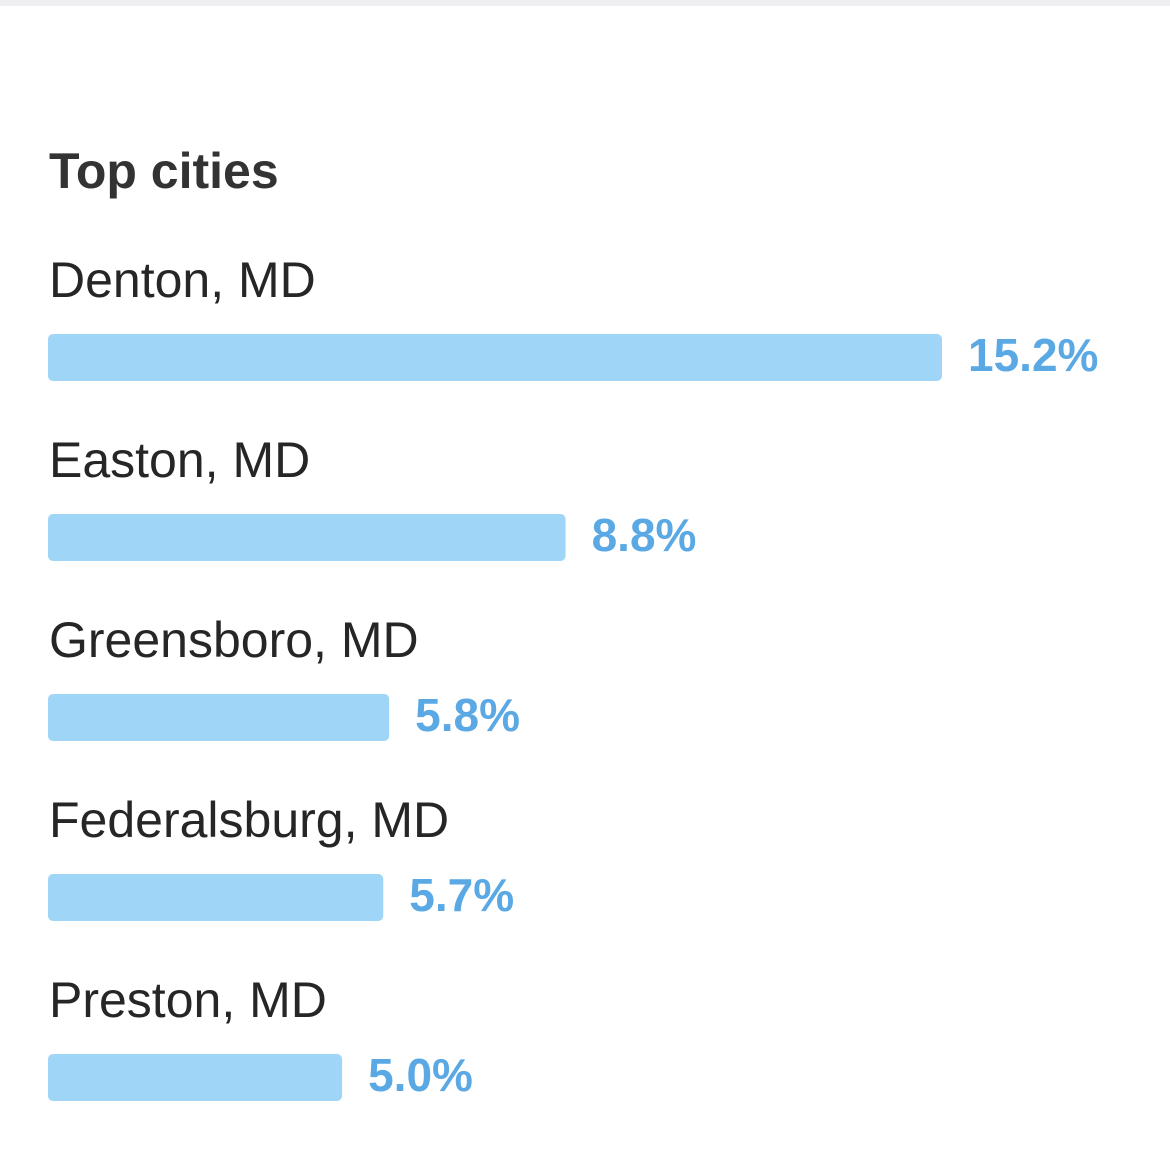 The image size is (1170, 1155). What do you see at coordinates (585, 3) in the screenshot?
I see `top-divider` at bounding box center [585, 3].